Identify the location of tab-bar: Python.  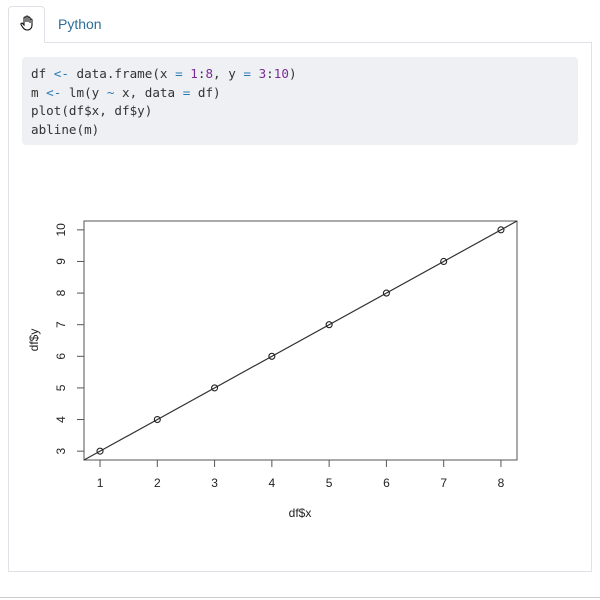
(300, 21).